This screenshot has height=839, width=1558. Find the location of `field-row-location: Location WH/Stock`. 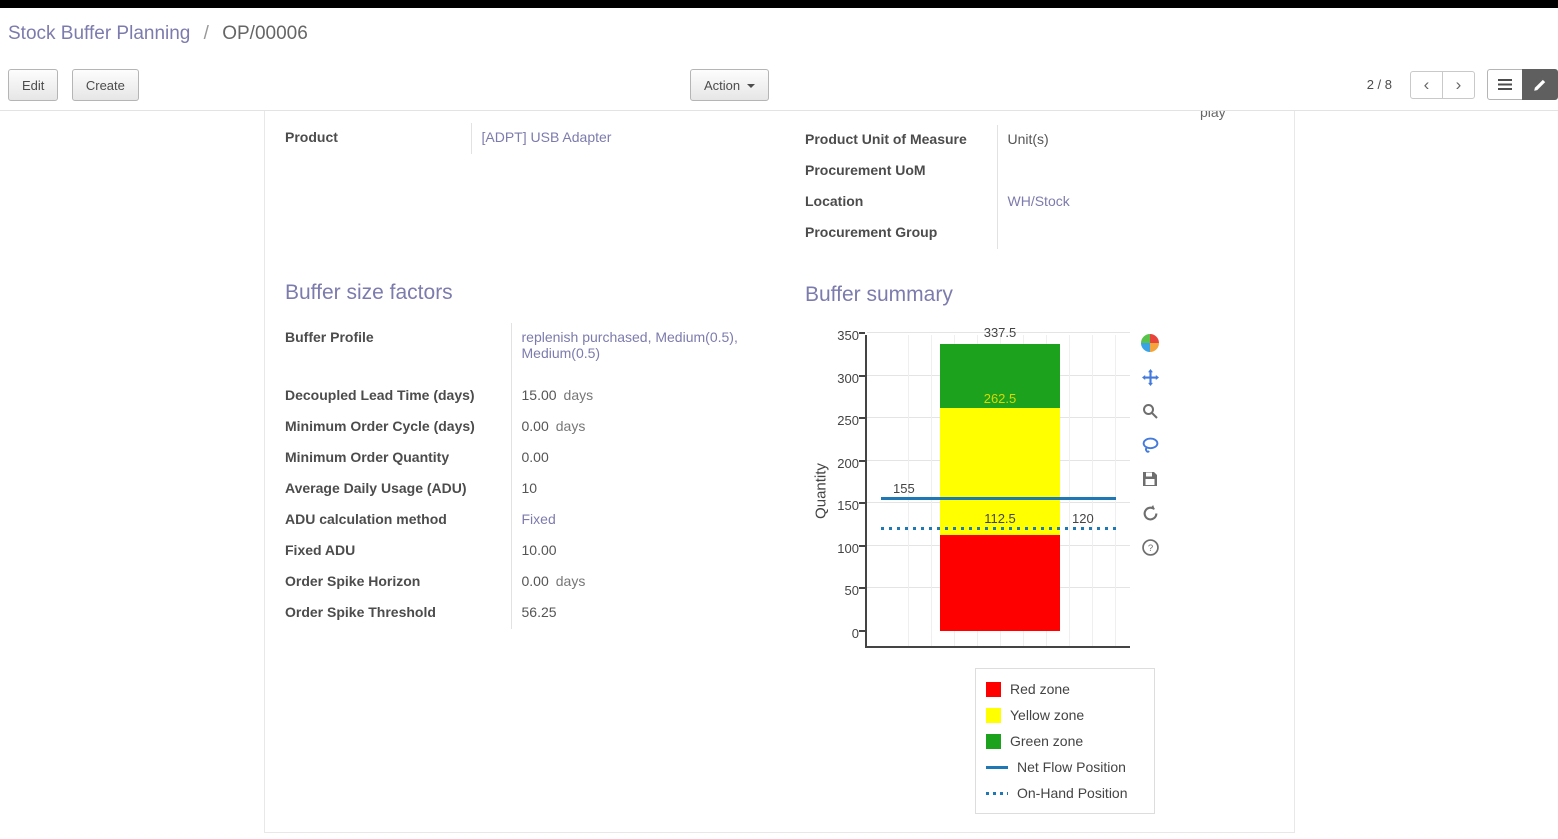

field-row-location: Location WH/Stock is located at coordinates (1046, 202).